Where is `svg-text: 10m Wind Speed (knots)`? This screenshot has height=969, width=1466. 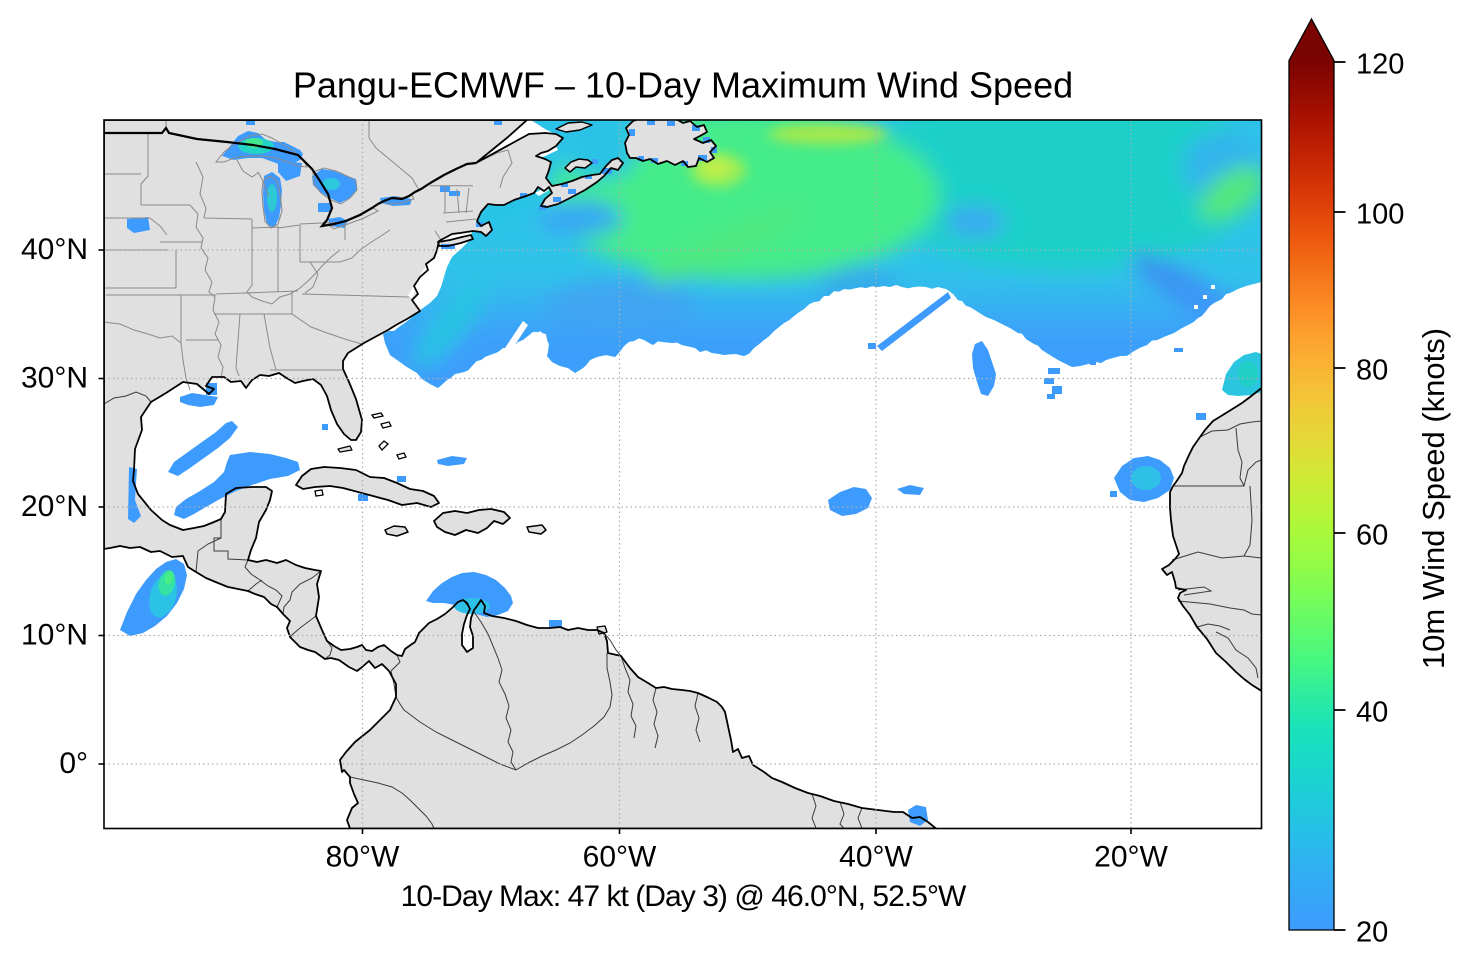
svg-text: 10m Wind Speed (knots) is located at coordinates (1433, 498).